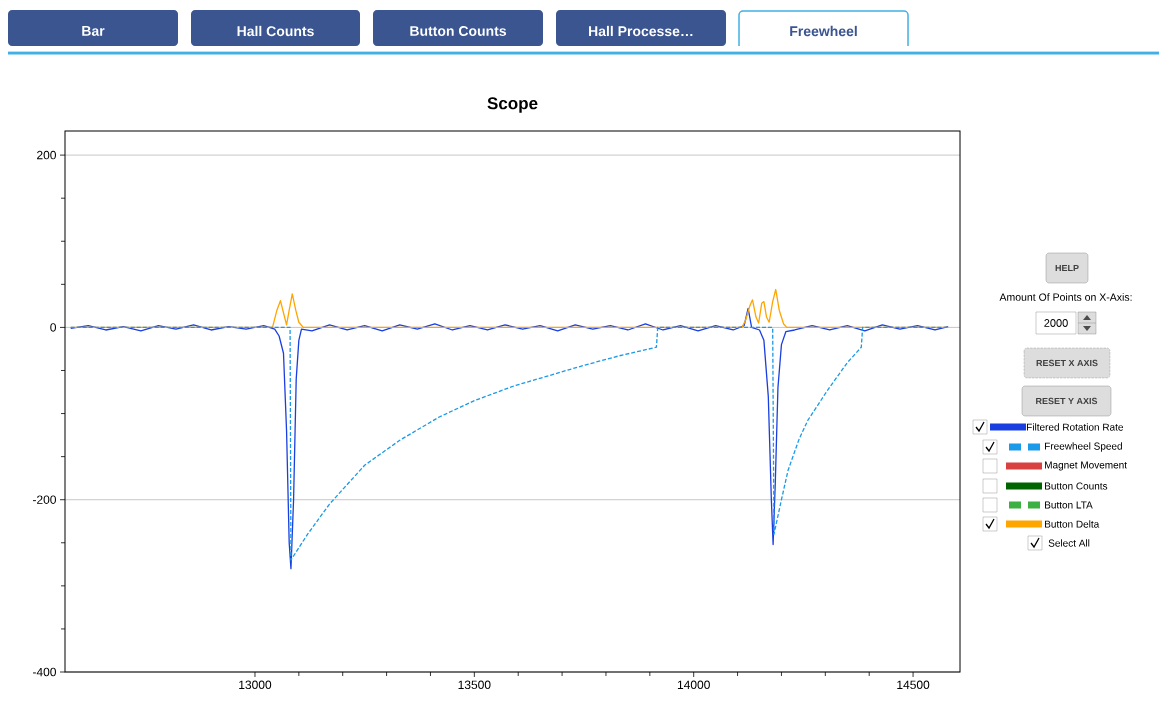  I want to click on x-tick-label: 14500, so click(913, 685).